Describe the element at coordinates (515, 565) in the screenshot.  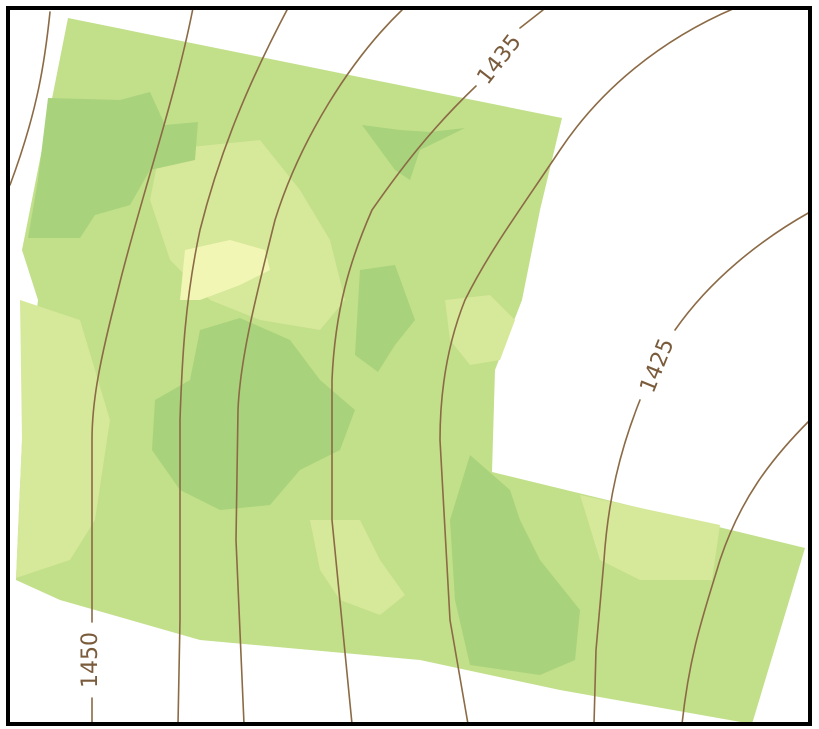
I see `zone-dark-southeast` at that location.